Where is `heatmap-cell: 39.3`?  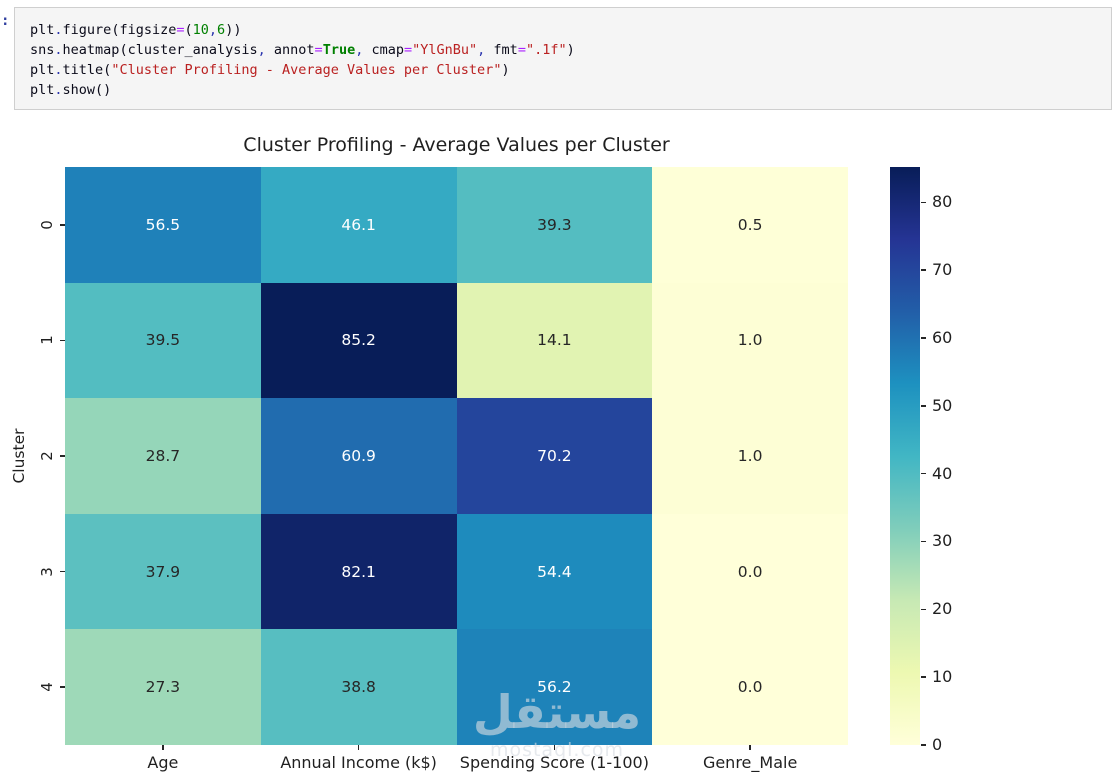
heatmap-cell: 39.3 is located at coordinates (554, 225).